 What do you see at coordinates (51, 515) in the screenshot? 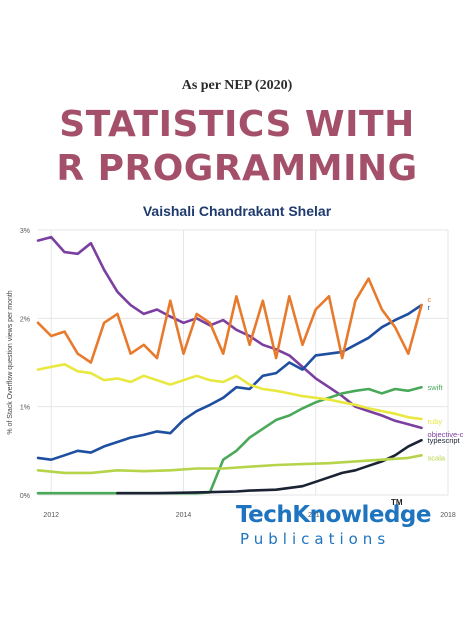
I see `x-tick-label: 2012` at bounding box center [51, 515].